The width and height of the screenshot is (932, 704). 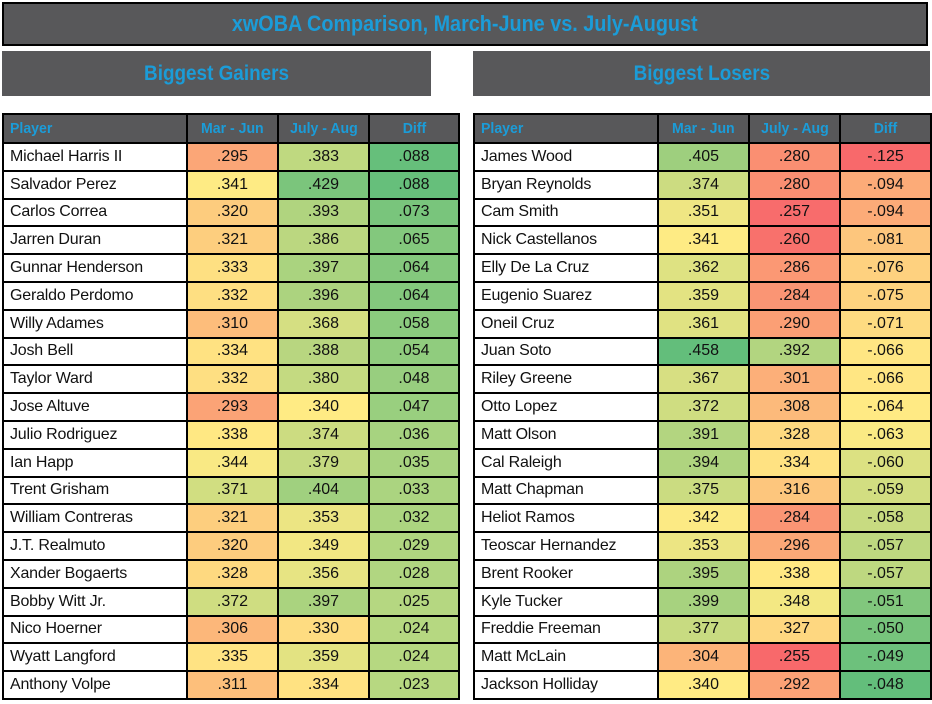 I want to click on player-cell: Willy Adames, so click(x=95, y=323).